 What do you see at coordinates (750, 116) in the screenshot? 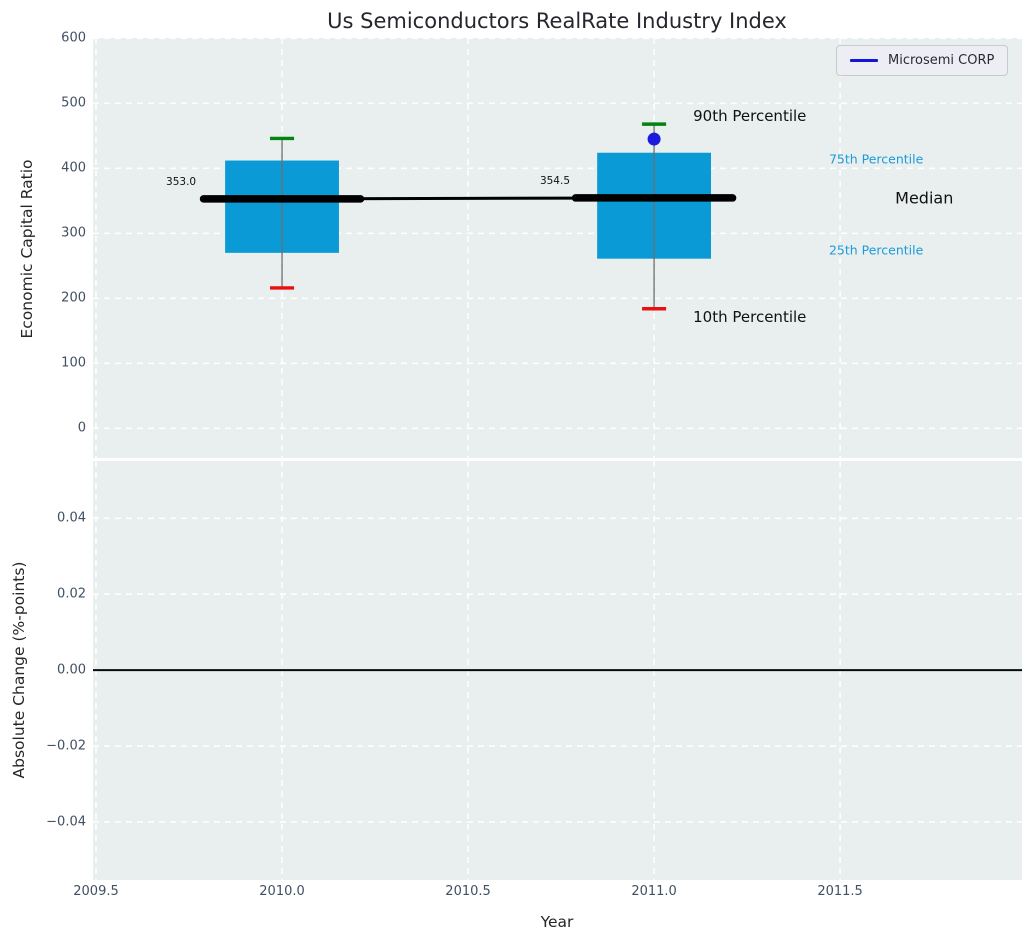
I see `annotation-90th-percentile: 90th Percentile` at bounding box center [750, 116].